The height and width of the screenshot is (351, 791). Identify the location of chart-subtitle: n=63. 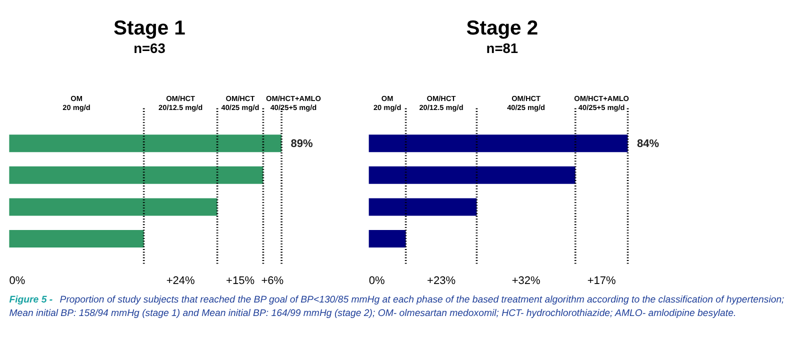
(150, 48).